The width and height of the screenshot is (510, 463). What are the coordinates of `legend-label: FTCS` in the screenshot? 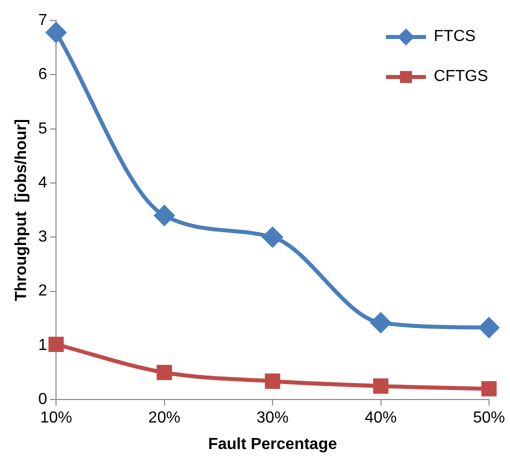 It's located at (455, 37).